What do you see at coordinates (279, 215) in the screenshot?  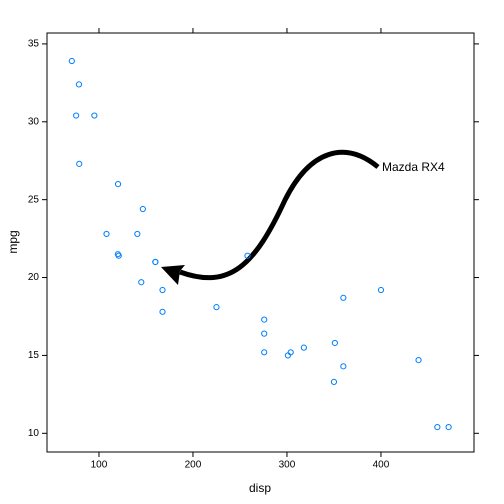 I see `annotation-arrow` at bounding box center [279, 215].